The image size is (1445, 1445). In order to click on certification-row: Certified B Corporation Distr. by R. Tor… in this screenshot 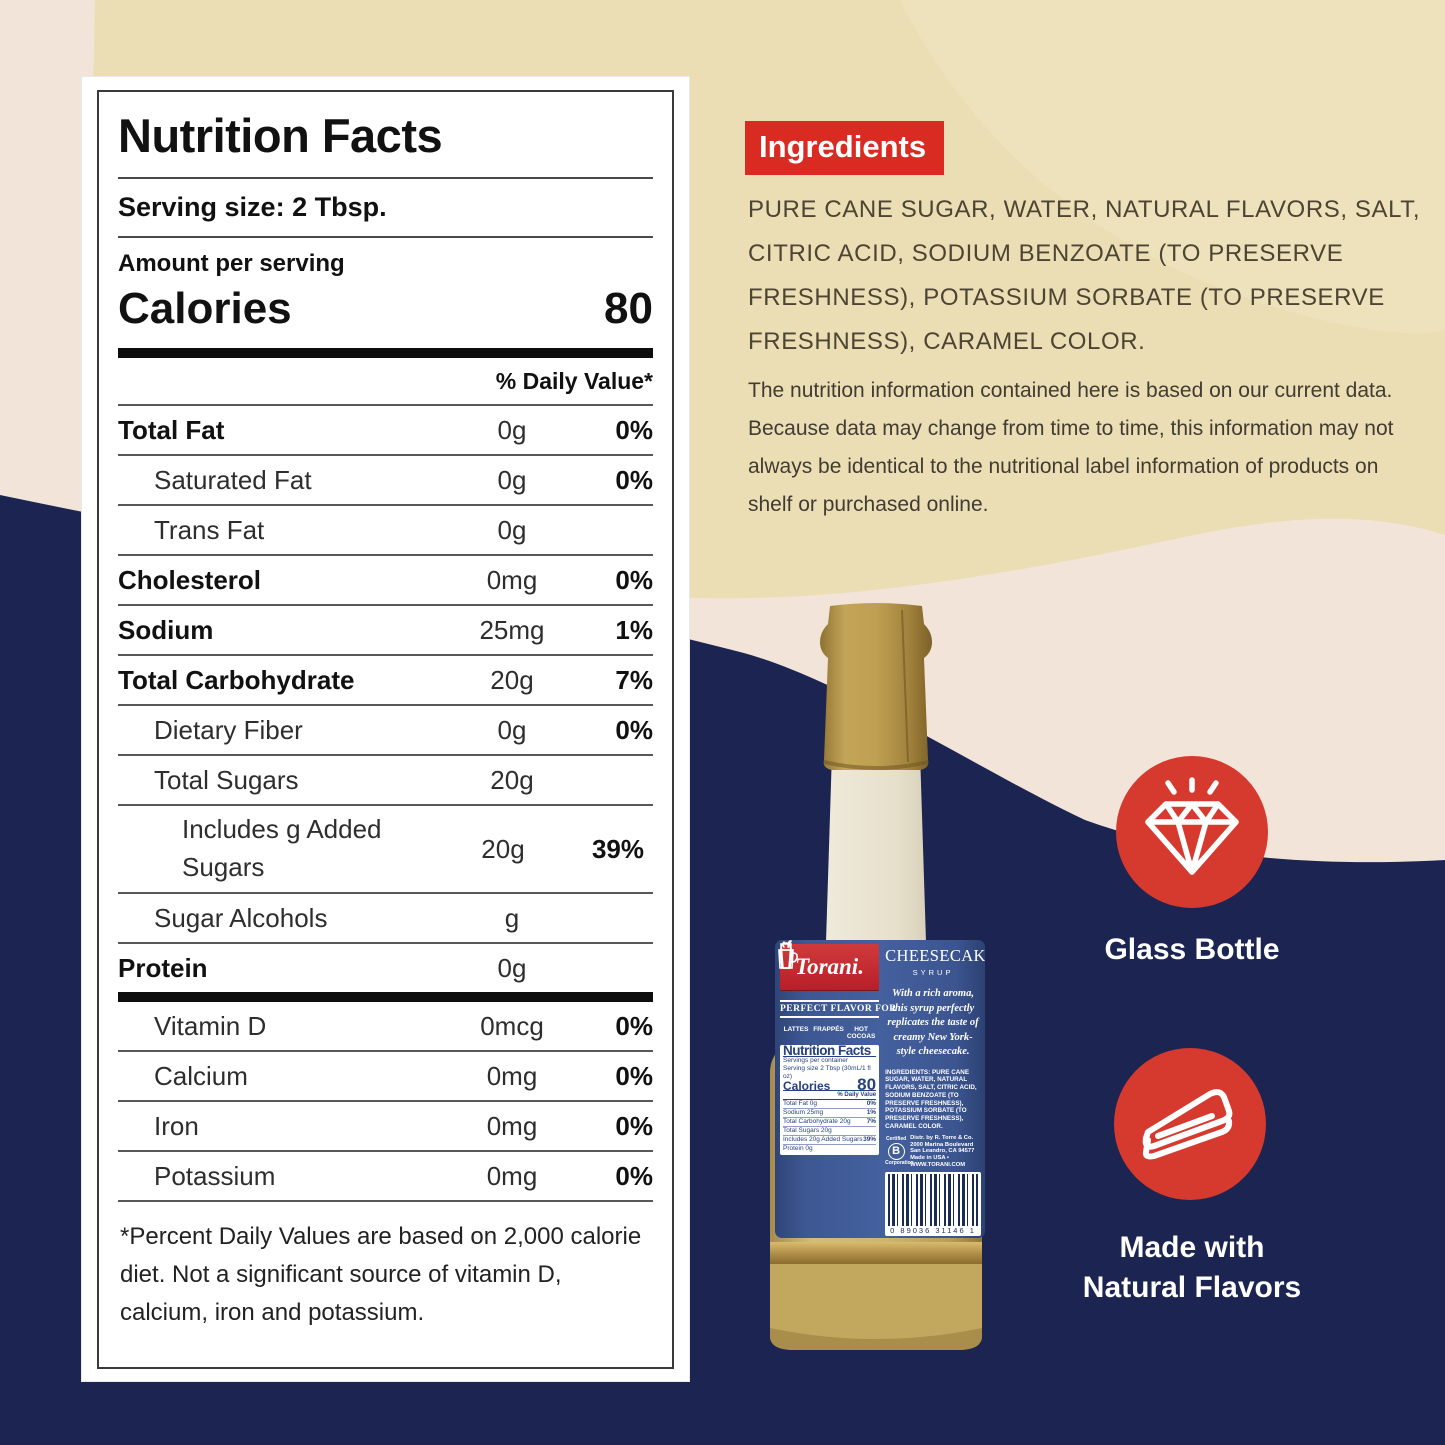, I will do `click(933, 1152)`.